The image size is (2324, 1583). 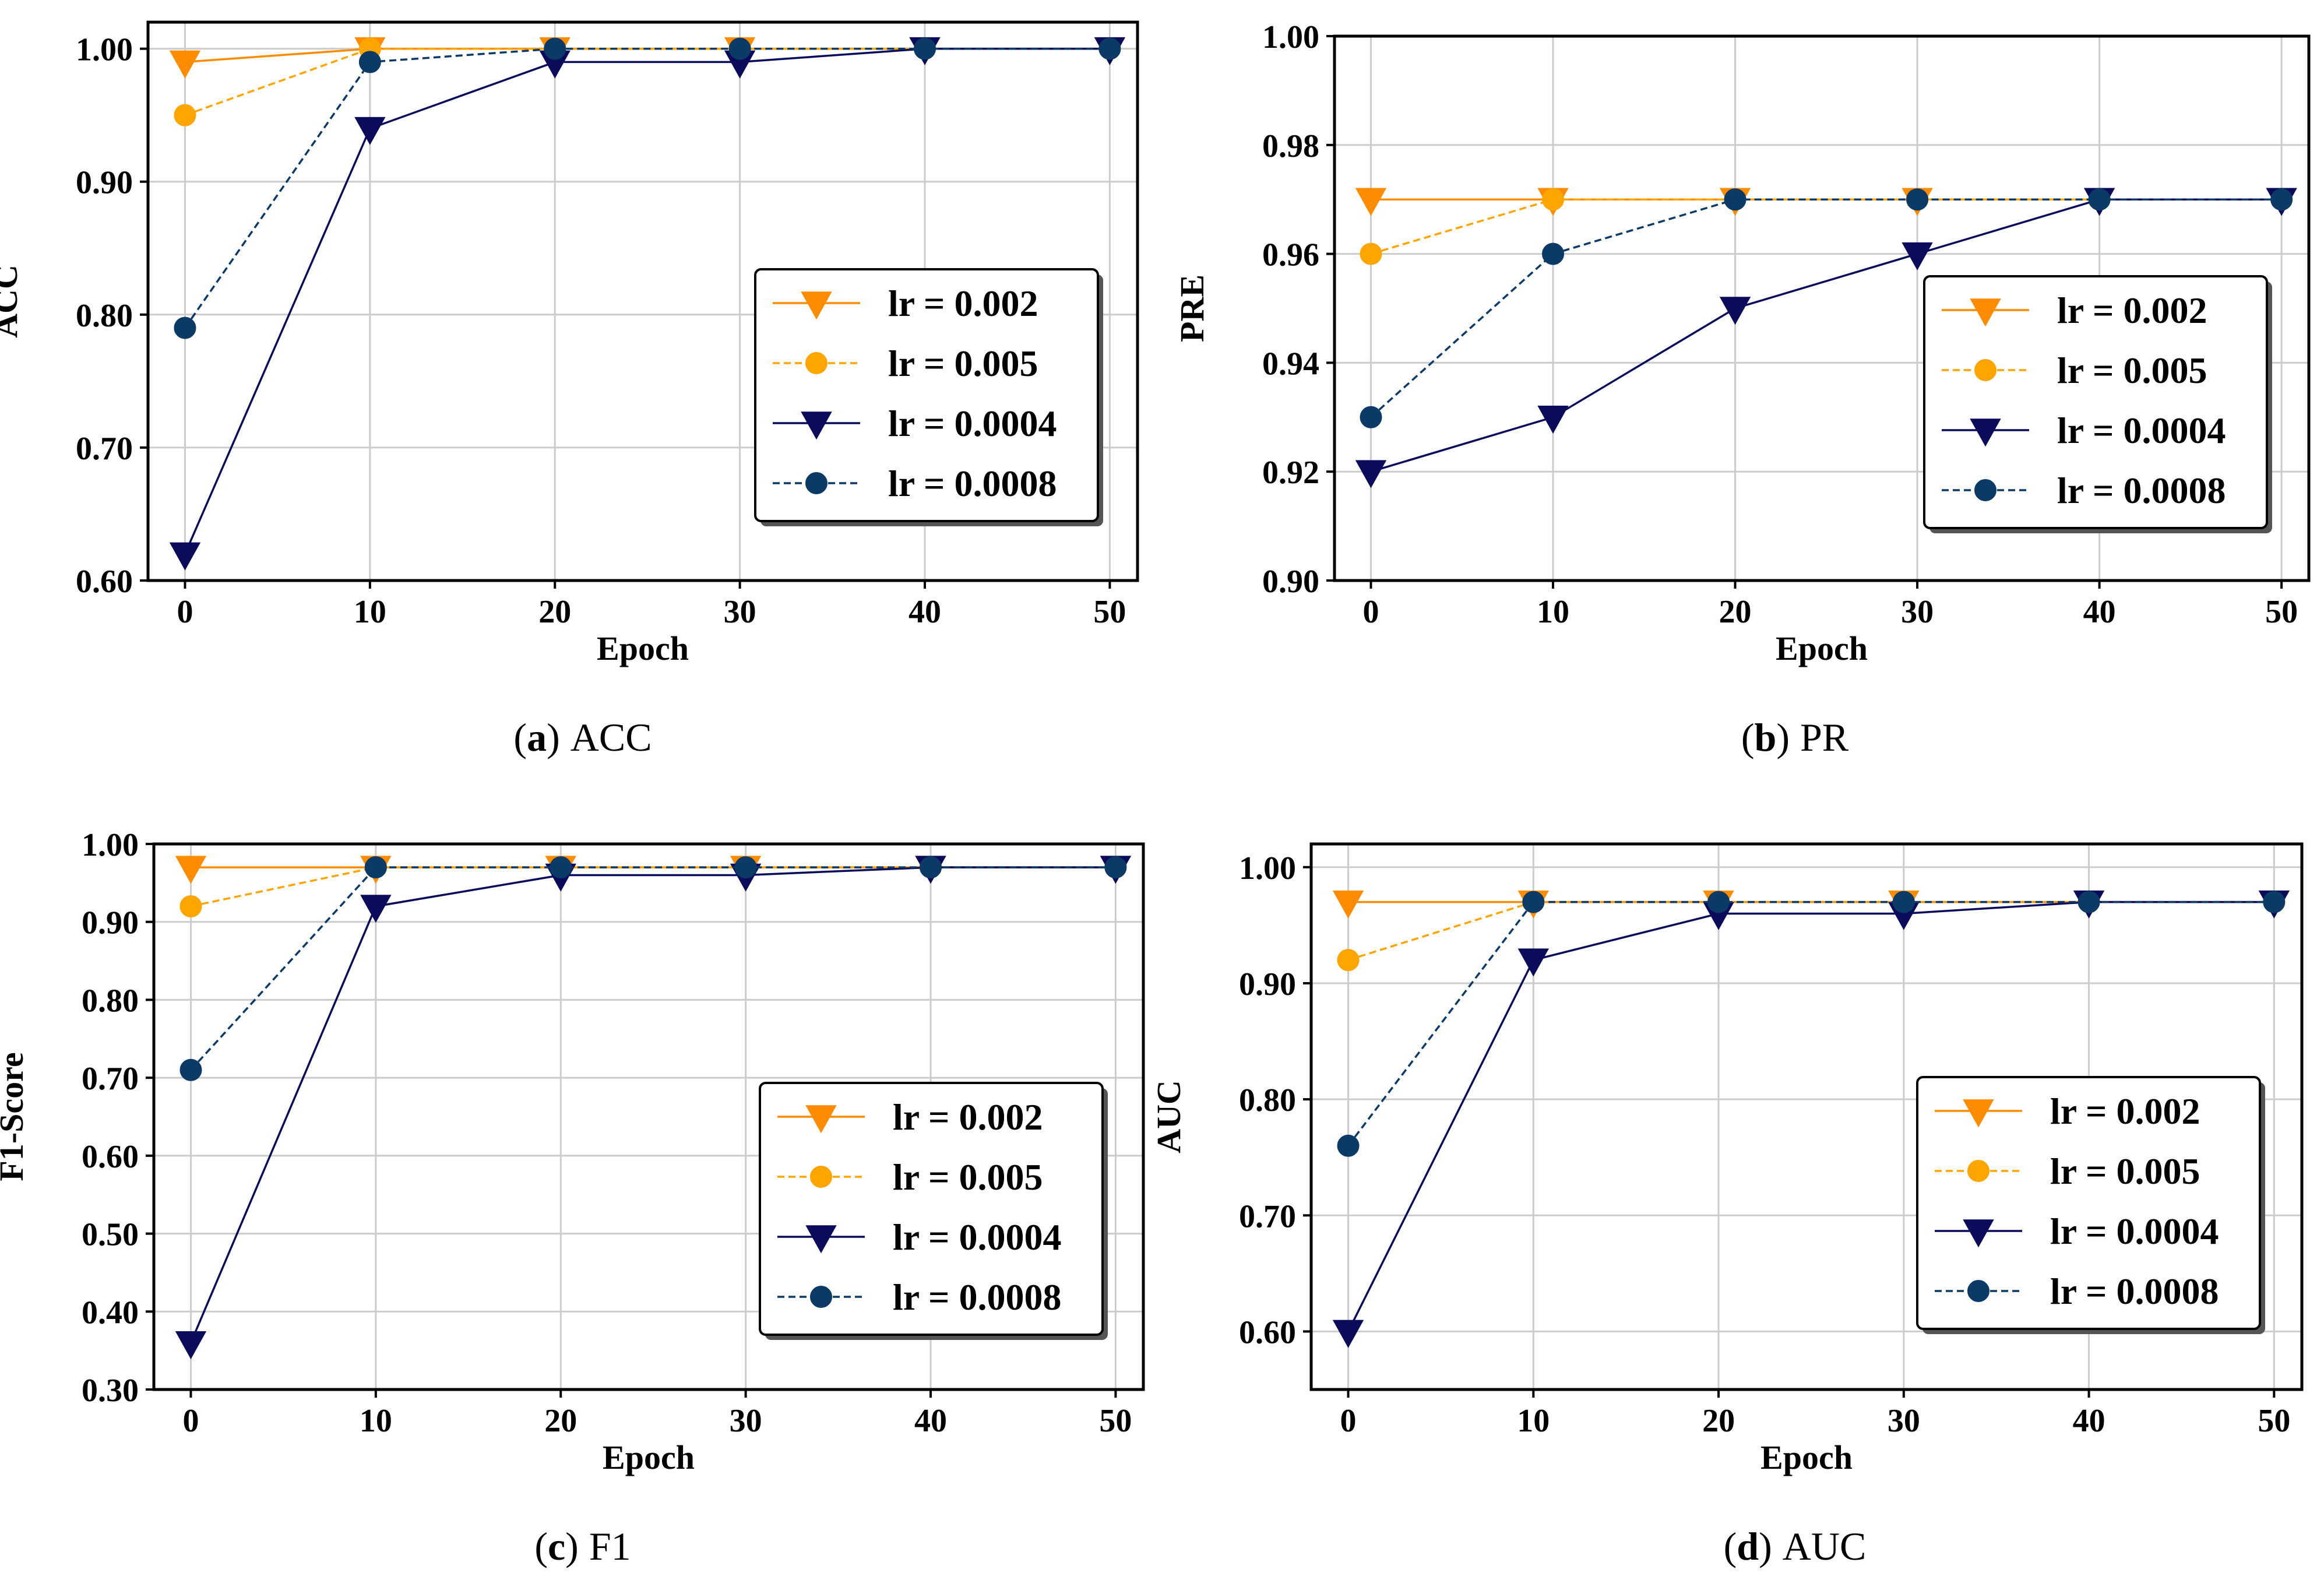 What do you see at coordinates (1192, 309) in the screenshot?
I see `y-axis-label: PRE` at bounding box center [1192, 309].